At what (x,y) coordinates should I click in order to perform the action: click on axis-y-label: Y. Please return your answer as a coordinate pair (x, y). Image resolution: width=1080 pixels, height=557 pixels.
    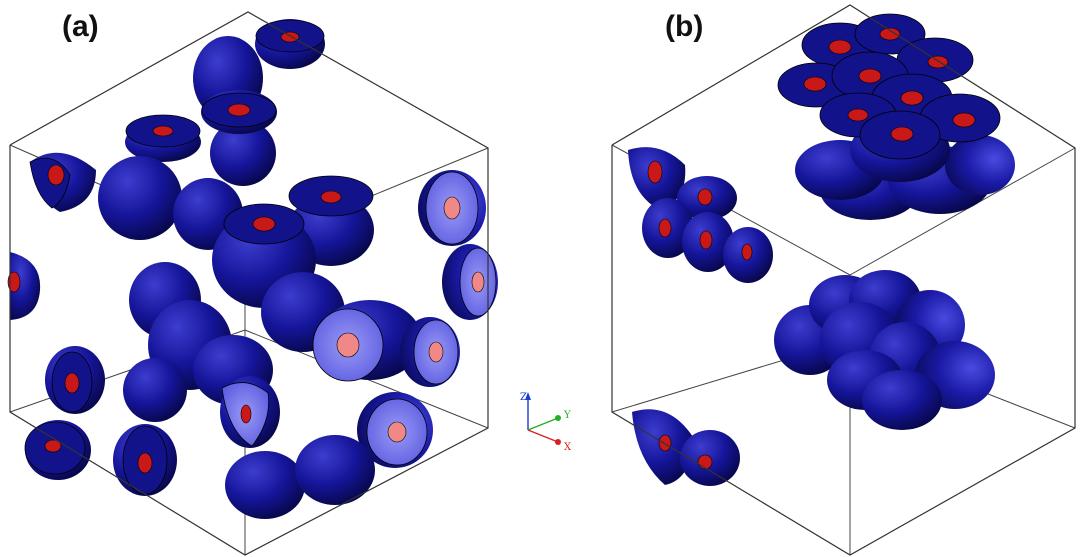
    Looking at the image, I should click on (567, 415).